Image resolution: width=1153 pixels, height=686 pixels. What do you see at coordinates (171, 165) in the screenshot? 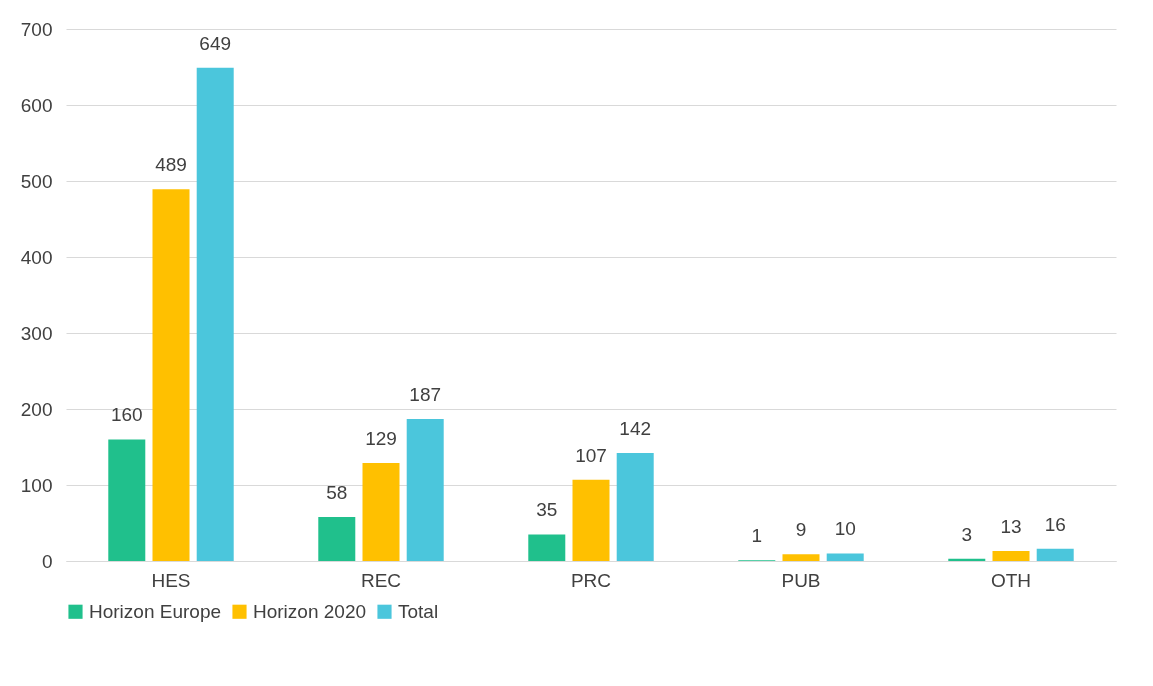
I see `data-label: 489` at bounding box center [171, 165].